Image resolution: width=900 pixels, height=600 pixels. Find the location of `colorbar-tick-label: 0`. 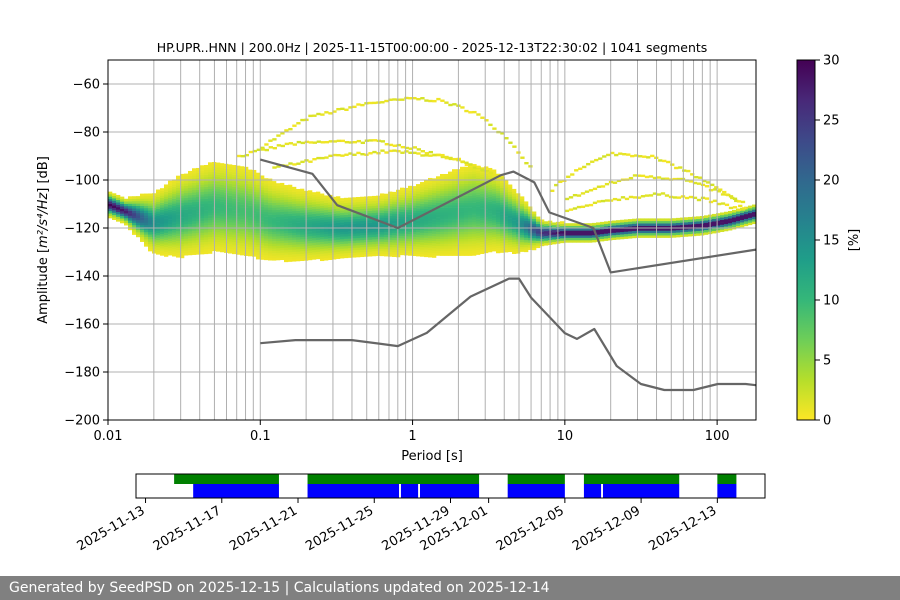

colorbar-tick-label: 0 is located at coordinates (827, 421).